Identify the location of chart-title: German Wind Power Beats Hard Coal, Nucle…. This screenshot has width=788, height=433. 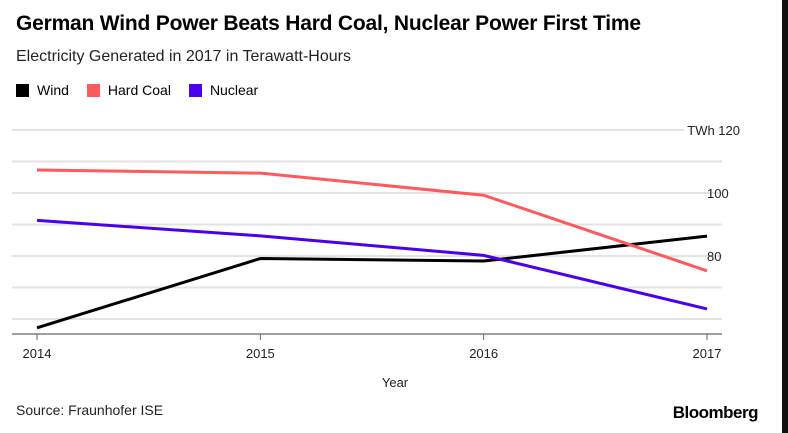
(328, 23).